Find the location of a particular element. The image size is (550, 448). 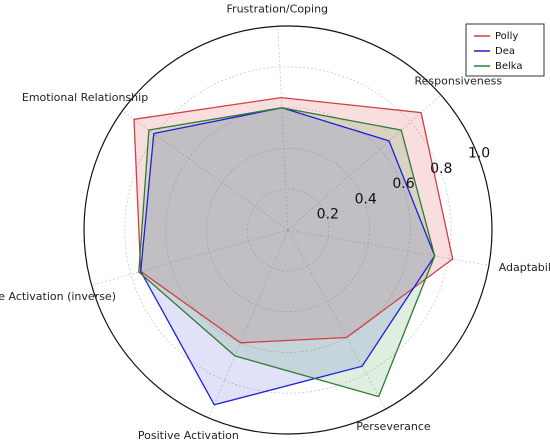

axis-label: Frustration/Coping is located at coordinates (278, 8).